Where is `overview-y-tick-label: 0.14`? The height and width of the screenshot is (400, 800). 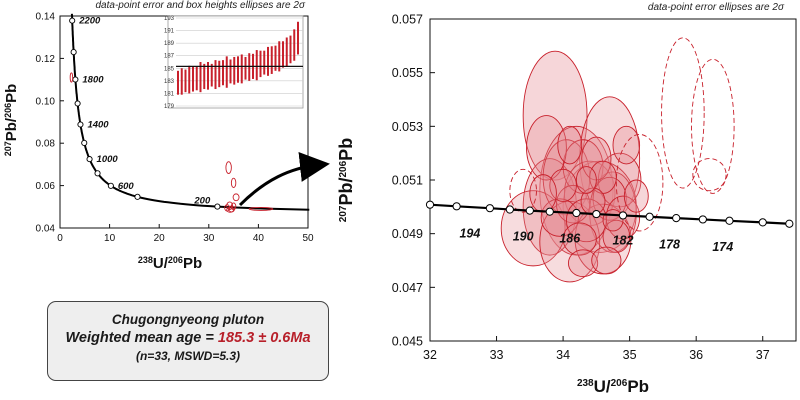
overview-y-tick-label: 0.14 is located at coordinates (46, 17).